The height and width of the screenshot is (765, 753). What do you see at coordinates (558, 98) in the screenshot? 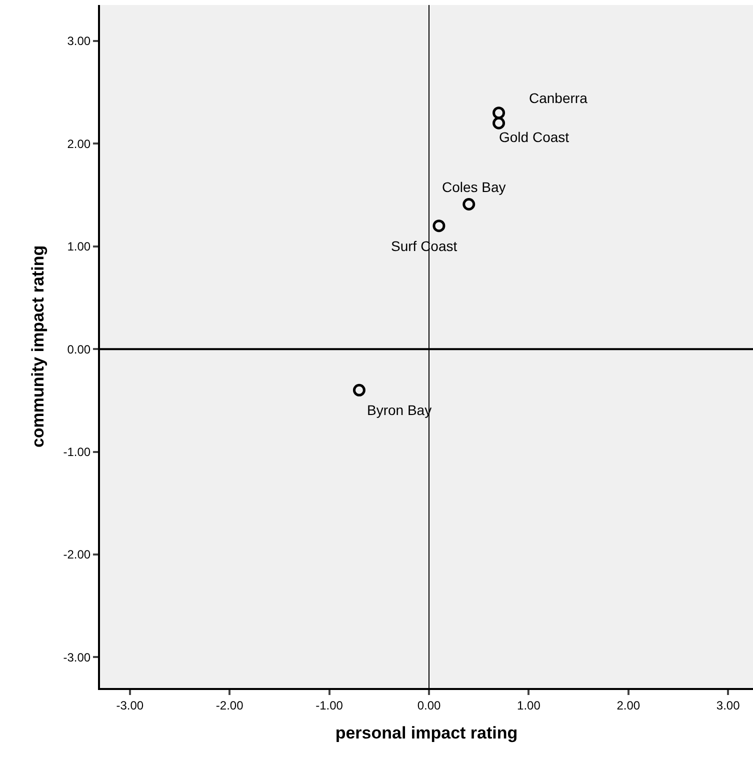
I see `annotation: Canberra` at bounding box center [558, 98].